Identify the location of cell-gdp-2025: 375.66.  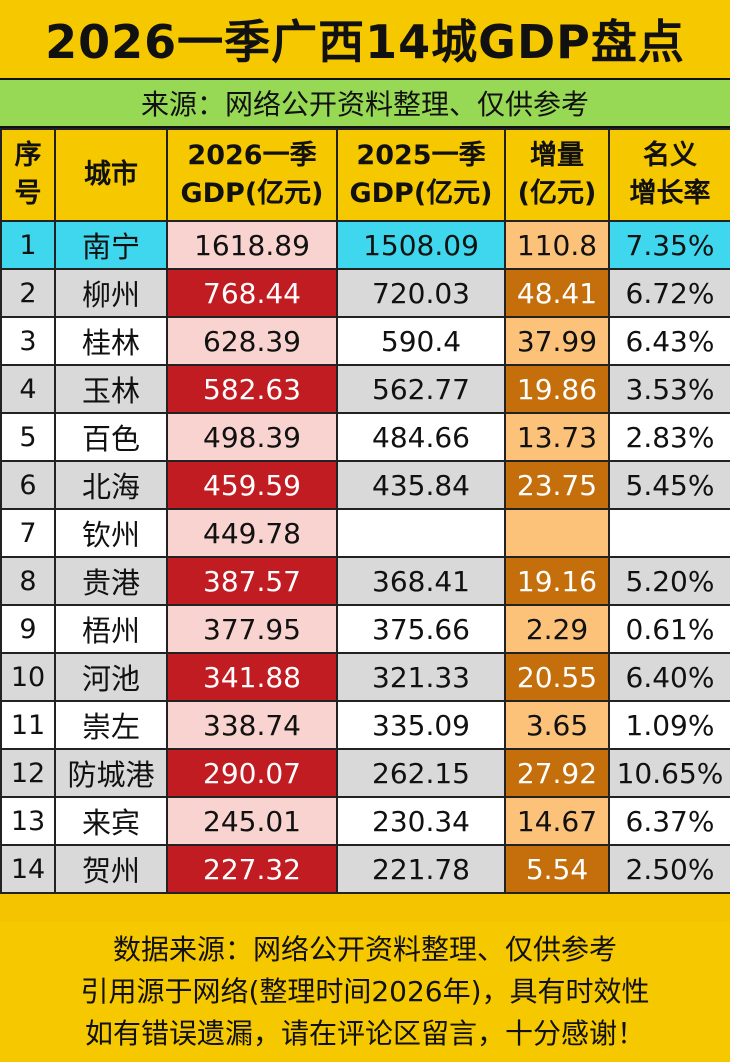
(421, 629).